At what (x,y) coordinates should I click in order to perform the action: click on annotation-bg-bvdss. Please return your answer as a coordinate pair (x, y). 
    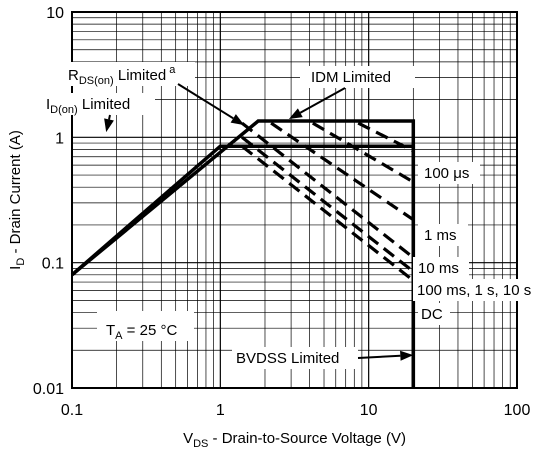
    Looking at the image, I should click on (295, 358).